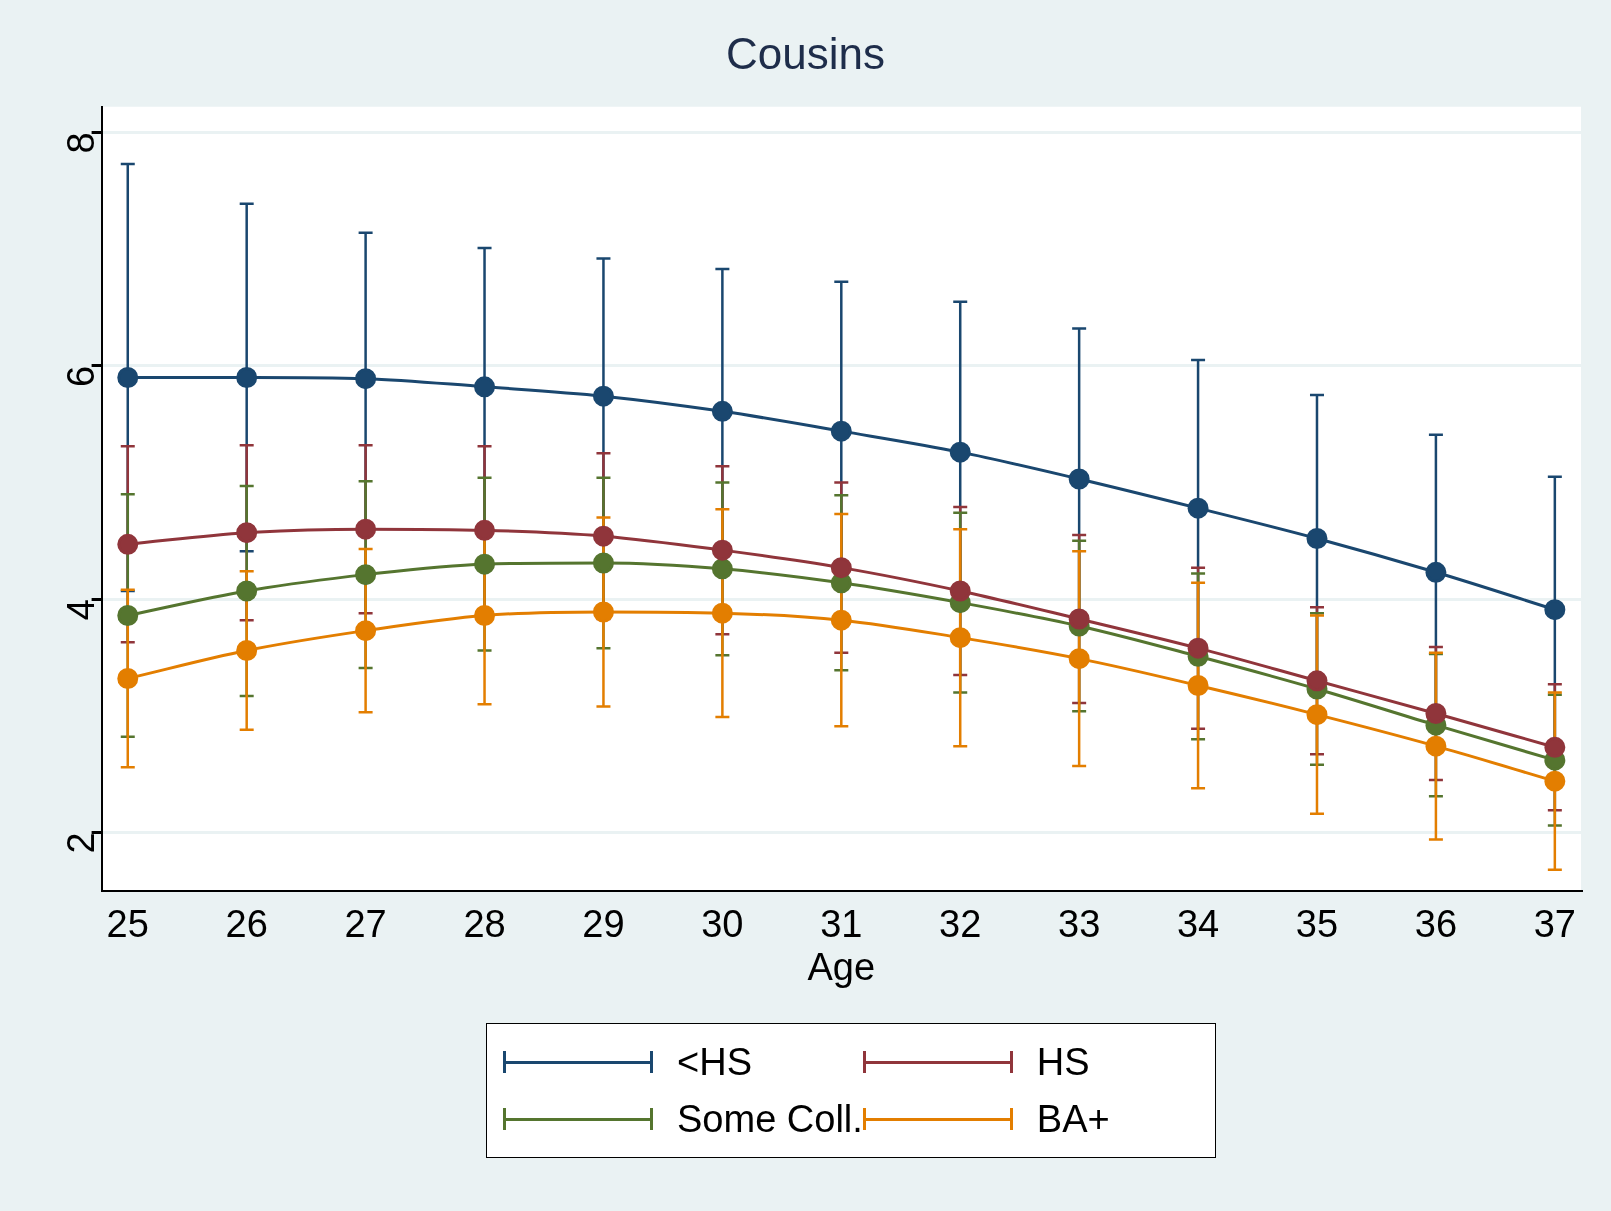  I want to click on y-tick-label: 2, so click(81, 843).